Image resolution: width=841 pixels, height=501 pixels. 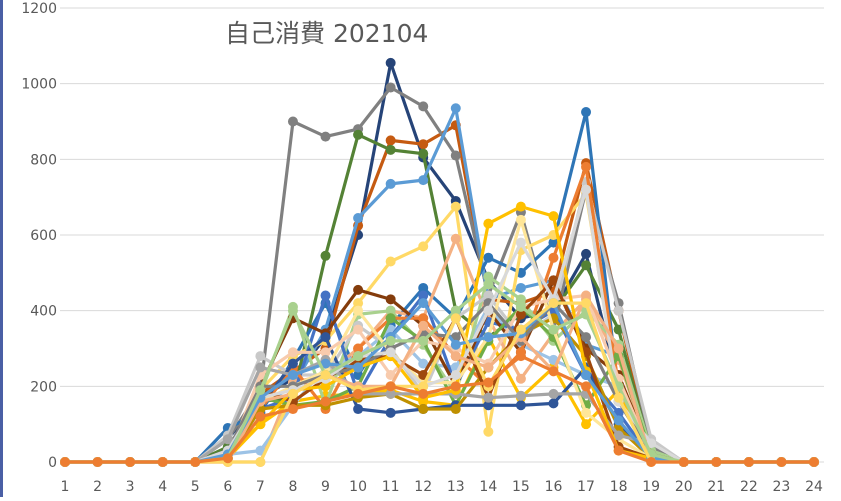 I want to click on x-tick-label: 4, so click(x=162, y=487).